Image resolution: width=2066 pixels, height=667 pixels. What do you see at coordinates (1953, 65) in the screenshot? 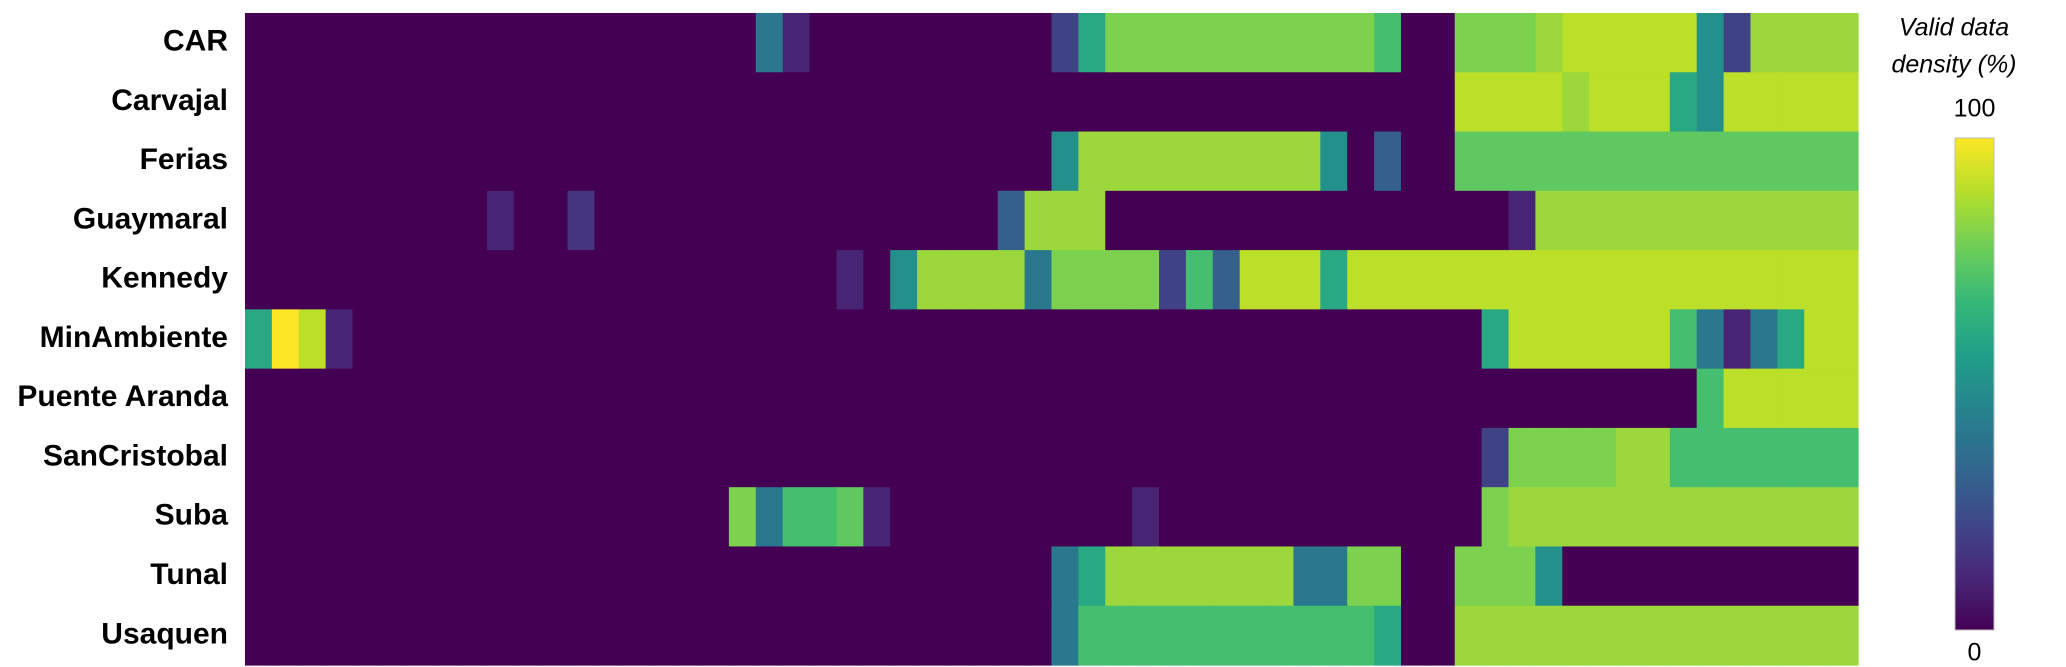
I see `colorbar-title: density (%)` at bounding box center [1953, 65].